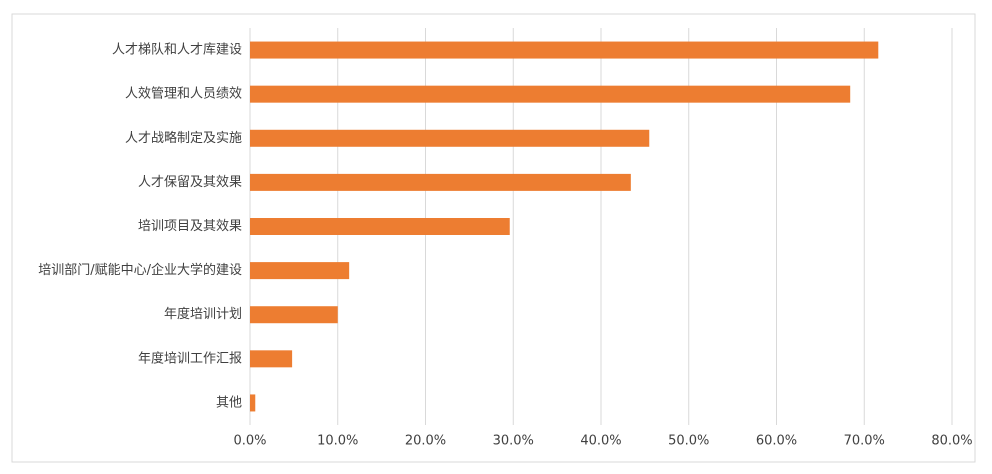 This screenshot has width=992, height=474. Describe the element at coordinates (183, 94) in the screenshot. I see `y-tick-label: 人效管理和人员绩效` at that location.